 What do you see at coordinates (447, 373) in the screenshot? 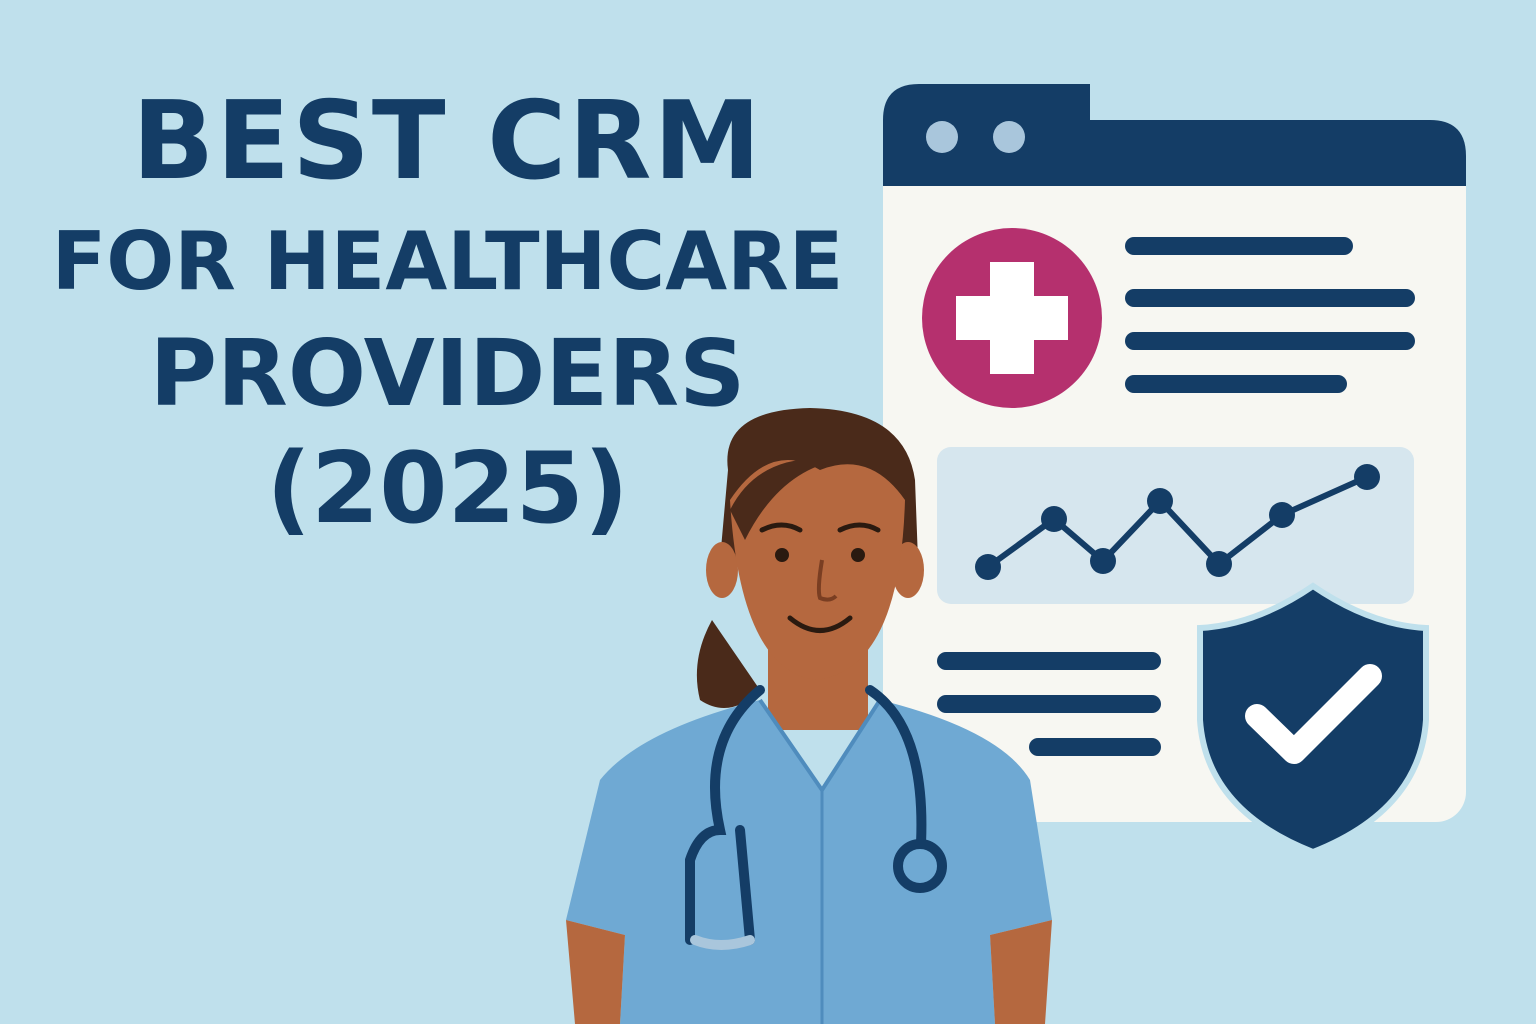
I see `headline-line-3: PROVIDERS` at bounding box center [447, 373].